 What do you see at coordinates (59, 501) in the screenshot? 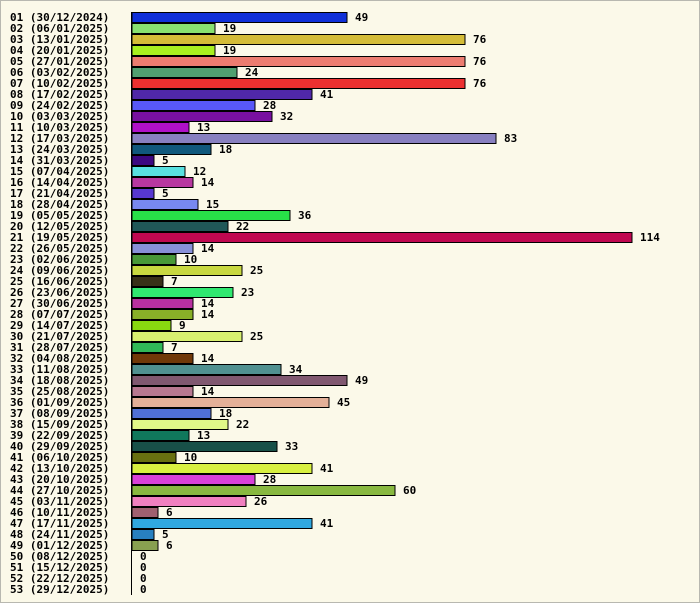
I see `category-label: 45 (03/11/2025)` at bounding box center [59, 501].